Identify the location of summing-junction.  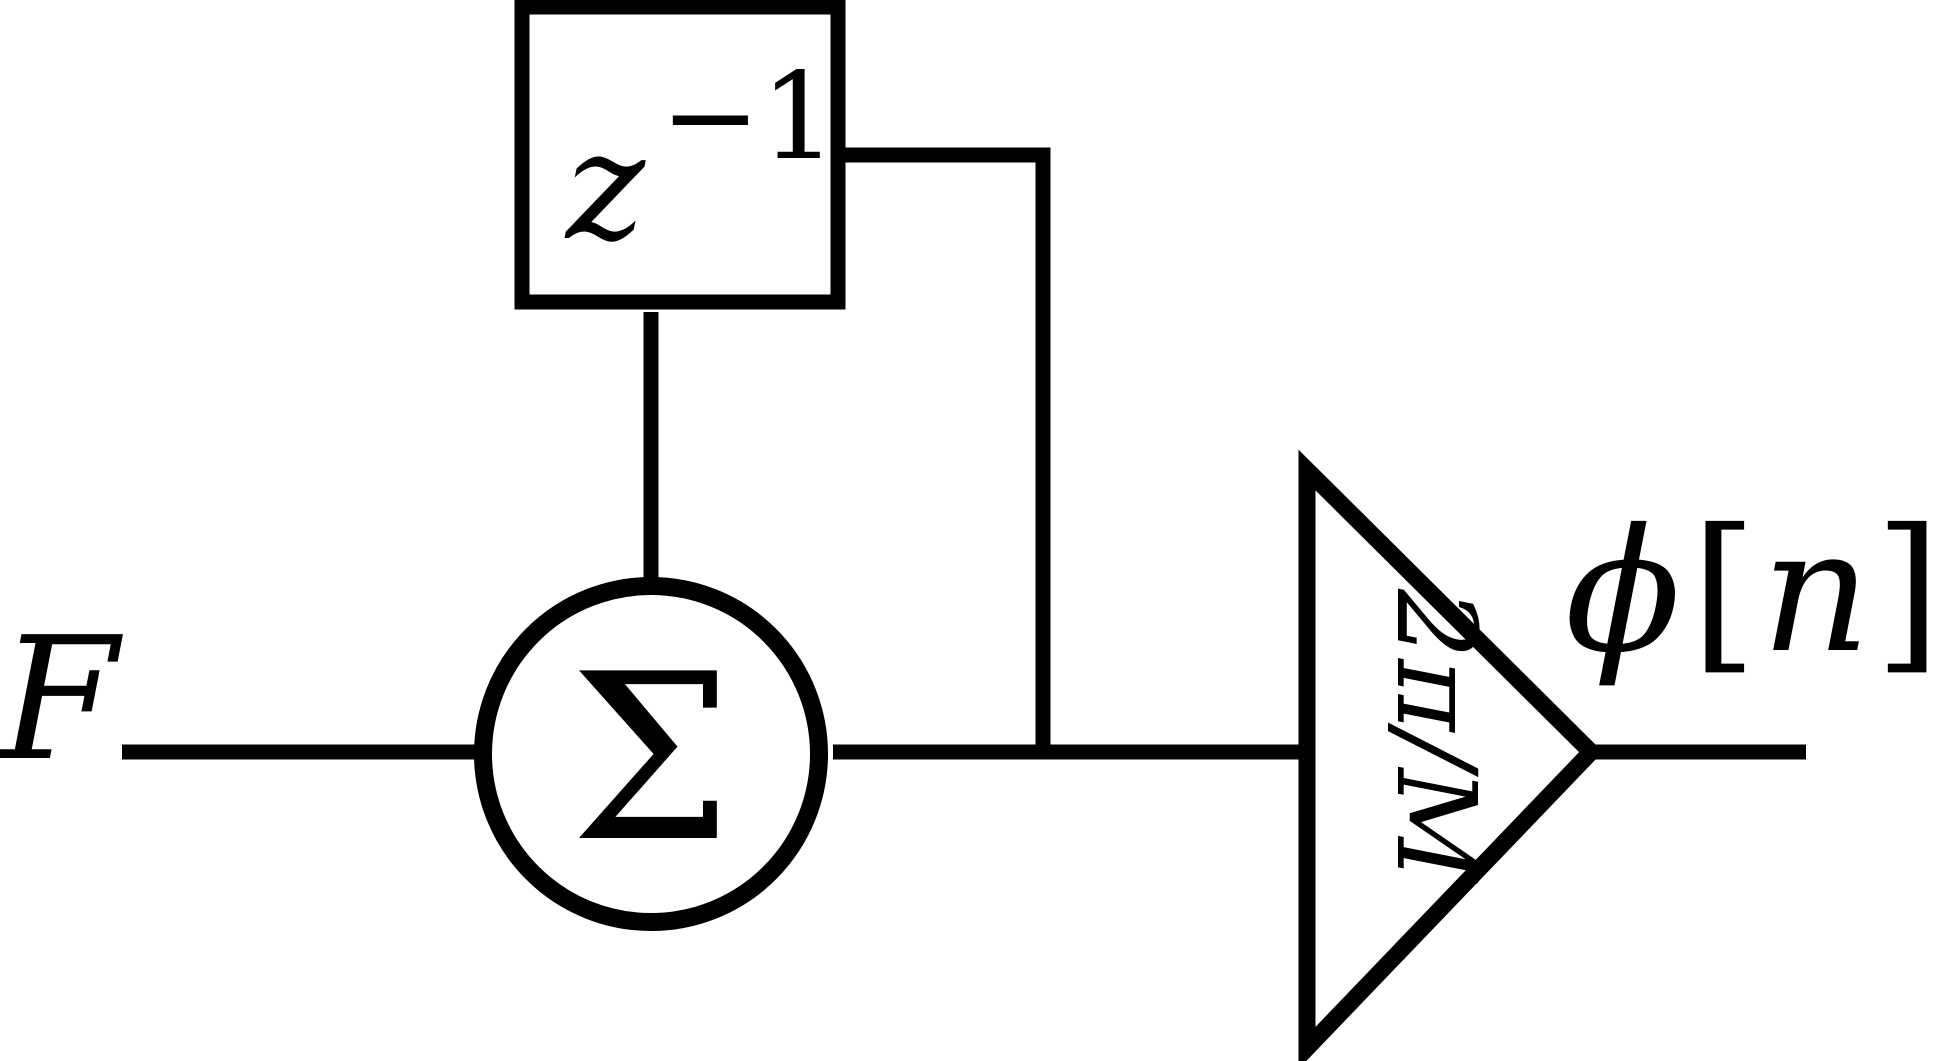
(651, 754).